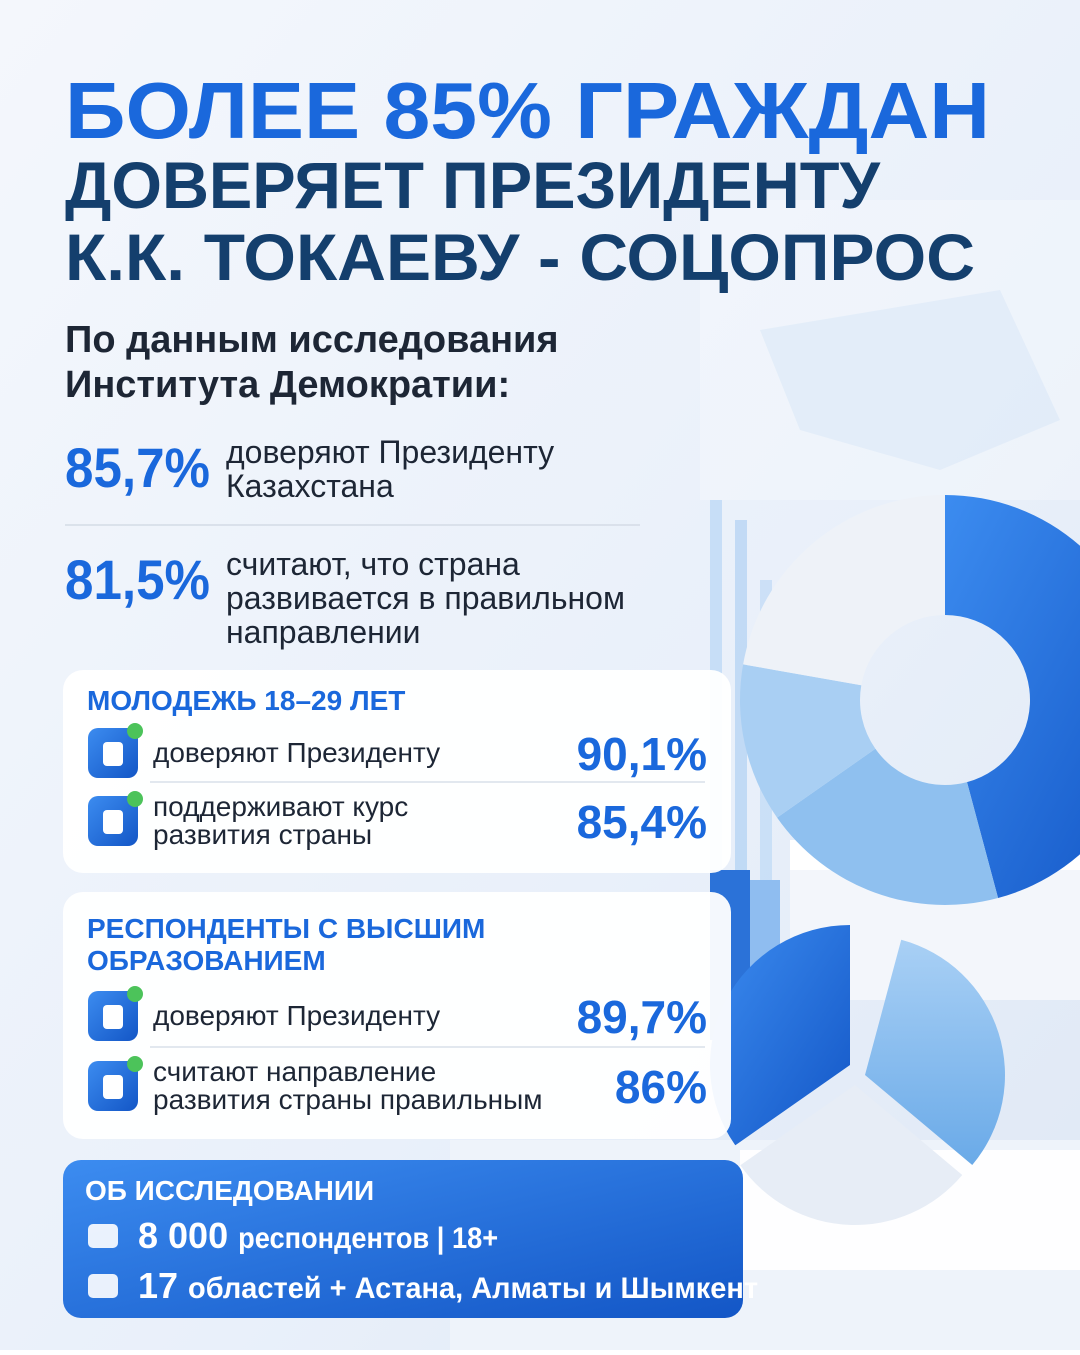 The height and width of the screenshot is (1355, 1080). I want to click on stat-text: развивается в правильном, so click(425, 598).